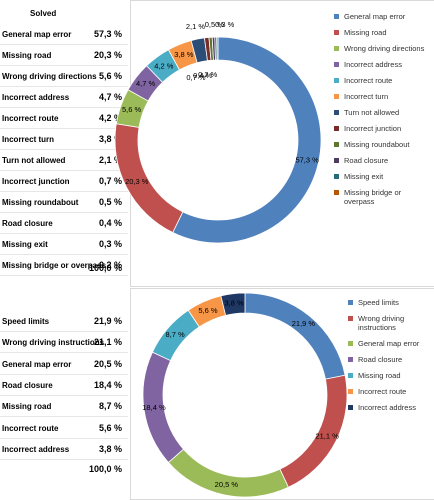  Describe the element at coordinates (110, 427) in the screenshot. I see `row-value: 5,6 %` at that location.